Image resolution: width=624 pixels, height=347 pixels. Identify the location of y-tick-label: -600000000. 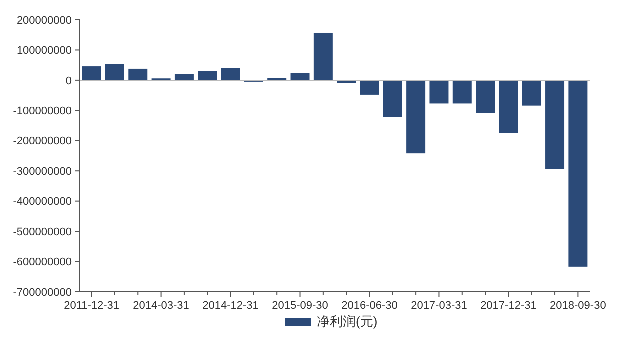
(42, 262).